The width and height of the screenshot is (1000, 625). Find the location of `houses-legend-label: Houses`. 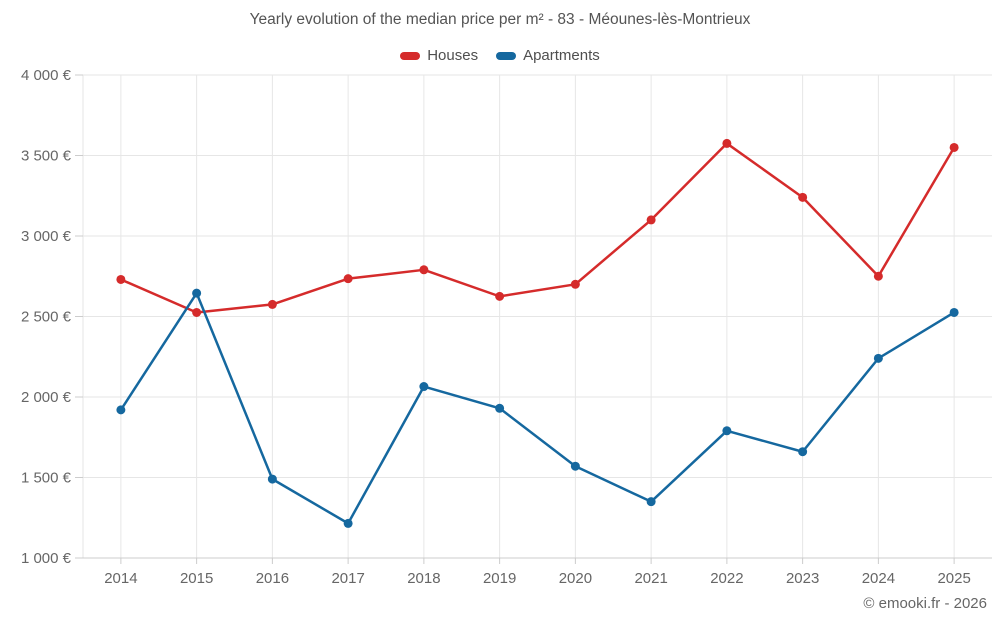

houses-legend-label: Houses is located at coordinates (453, 55).